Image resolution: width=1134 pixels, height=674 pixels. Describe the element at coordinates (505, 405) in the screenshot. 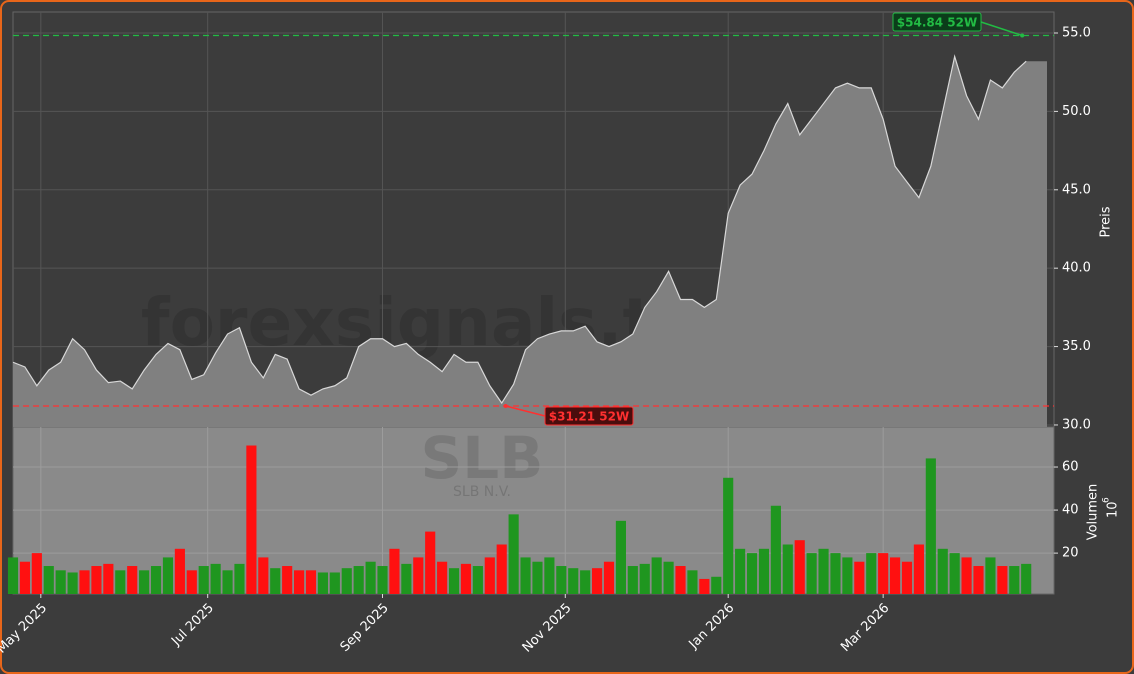

I see `annotation-point` at that location.